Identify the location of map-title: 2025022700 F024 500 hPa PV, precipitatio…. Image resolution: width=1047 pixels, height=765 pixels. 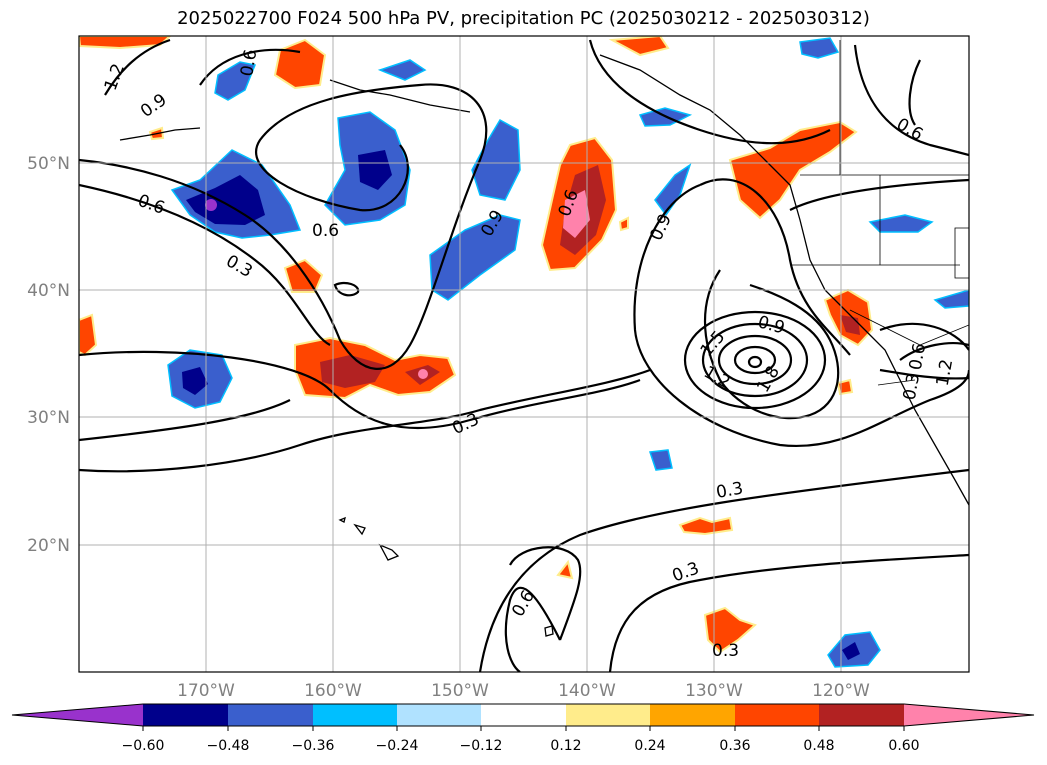
(523, 18).